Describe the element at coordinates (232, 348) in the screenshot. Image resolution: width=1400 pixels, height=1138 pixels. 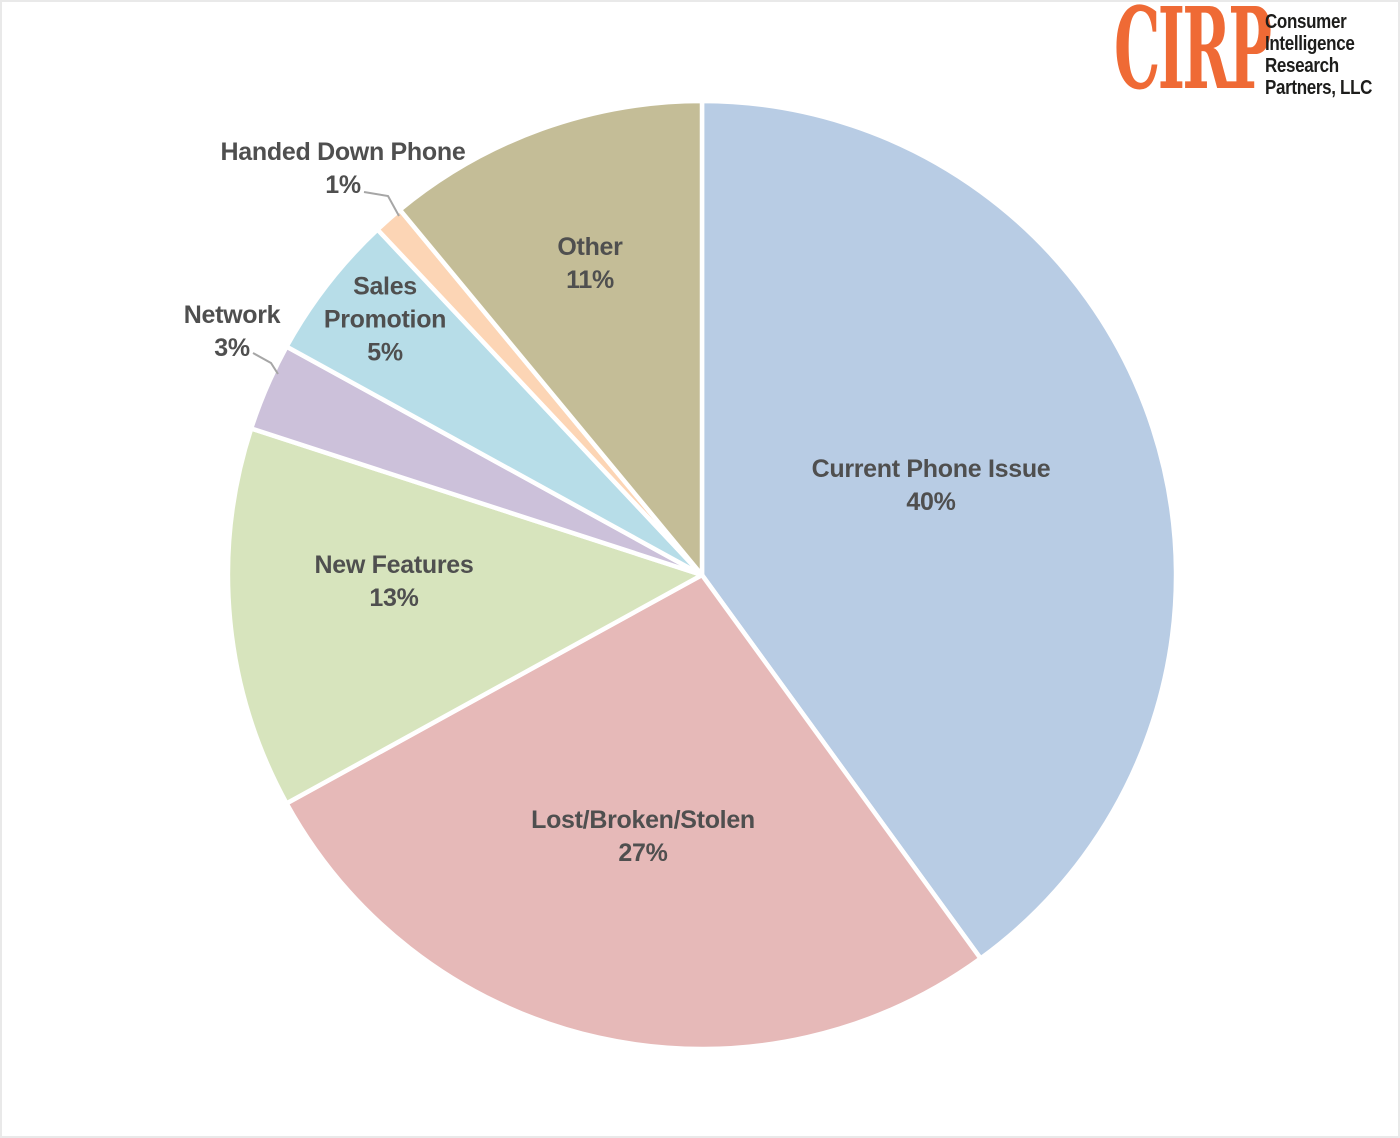
I see `slice-percent: 3%` at that location.